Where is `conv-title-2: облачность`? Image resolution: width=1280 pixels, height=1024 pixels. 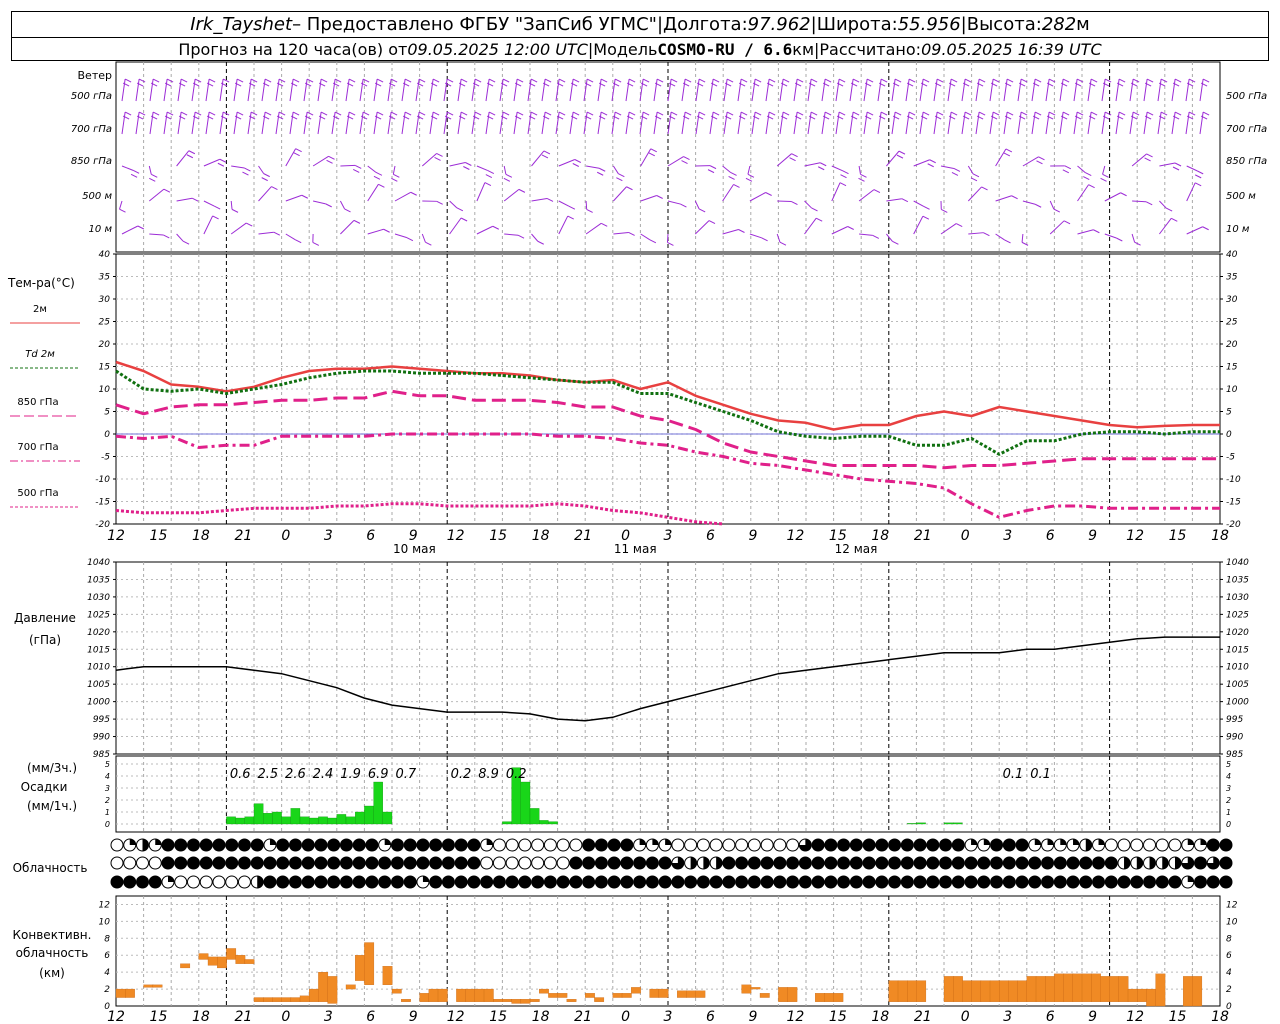
conv-title-2: облачность is located at coordinates (52, 953).